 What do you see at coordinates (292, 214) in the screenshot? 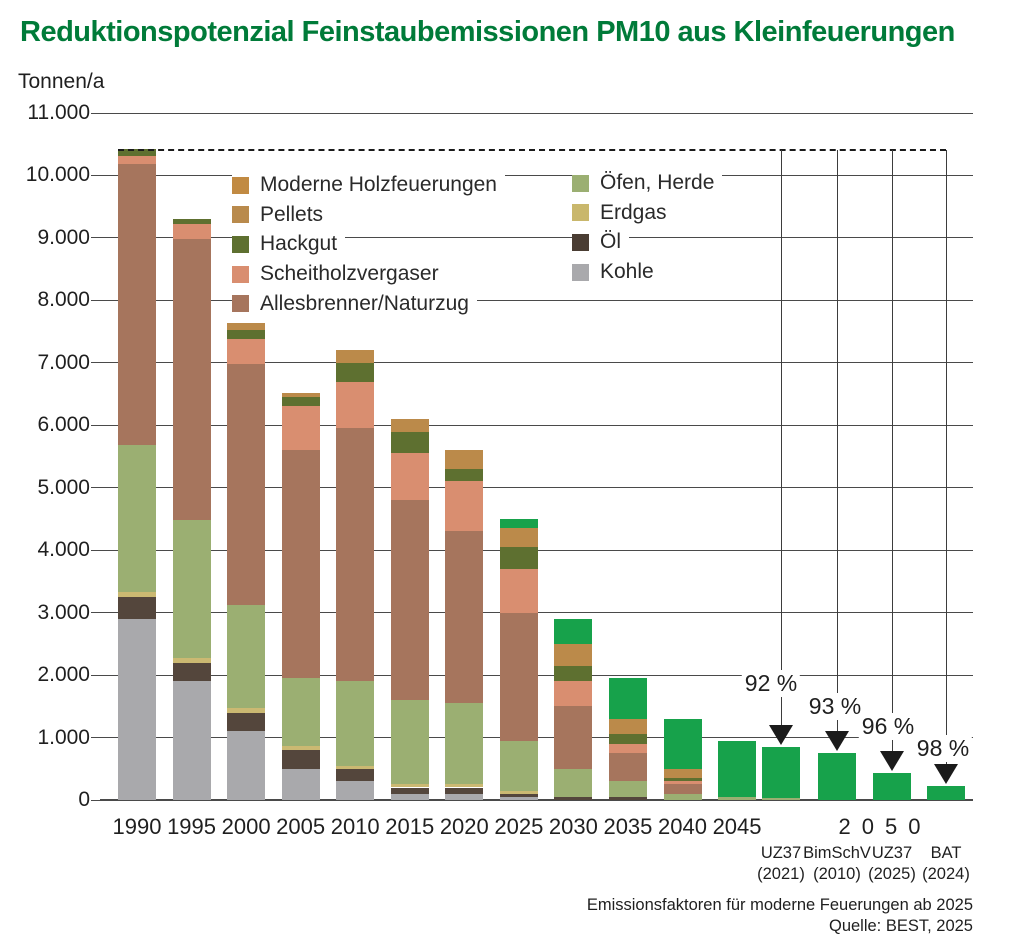
I see `legend-label: Pellets` at bounding box center [292, 214].